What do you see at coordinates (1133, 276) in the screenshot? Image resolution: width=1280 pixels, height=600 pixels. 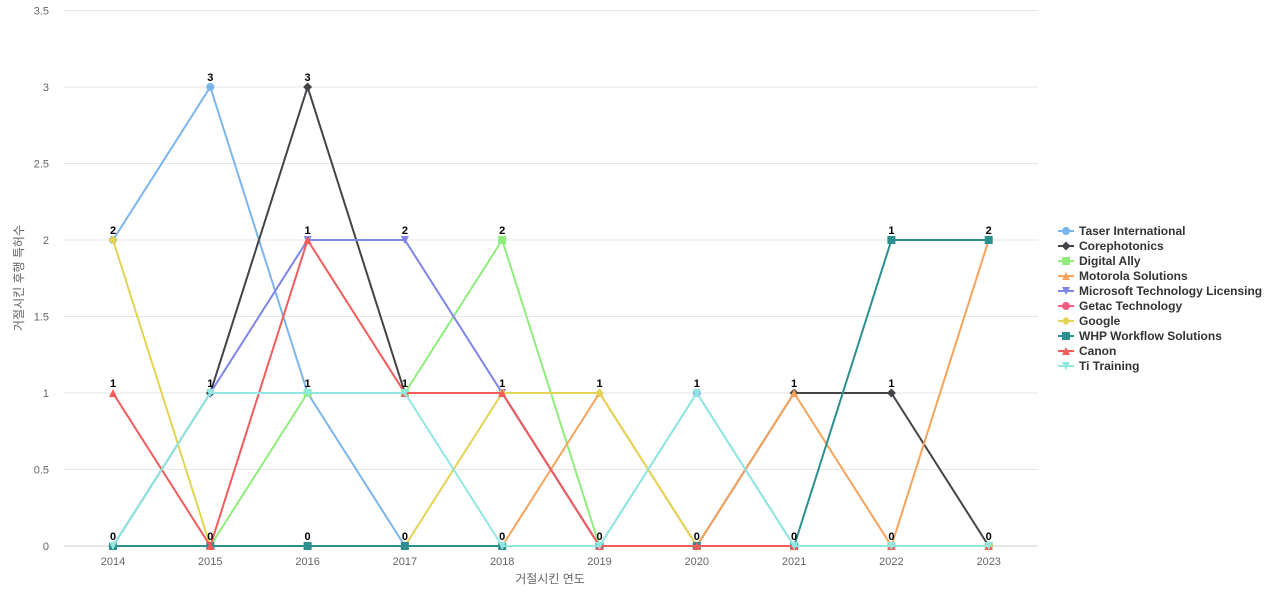 I see `legend-label: Motorola Solutions` at bounding box center [1133, 276].